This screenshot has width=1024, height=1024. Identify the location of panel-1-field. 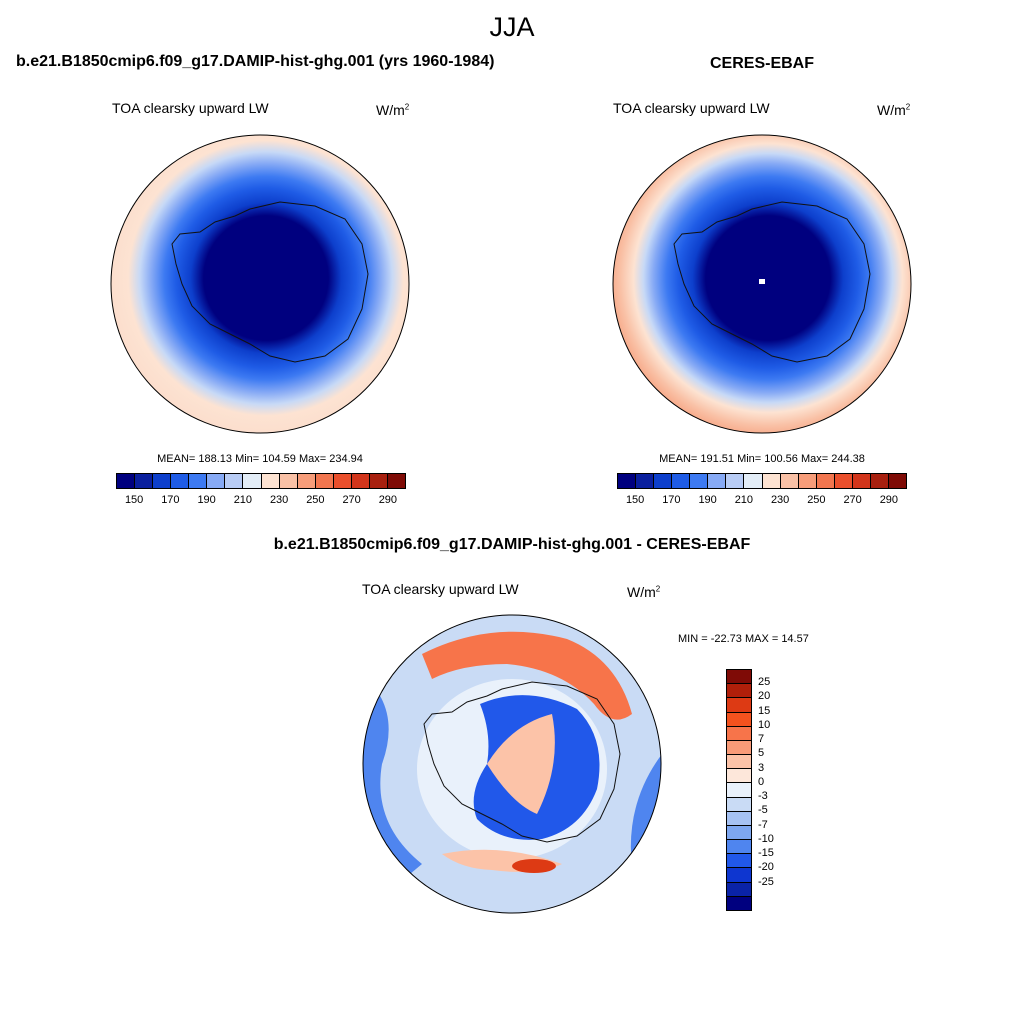
(260, 284).